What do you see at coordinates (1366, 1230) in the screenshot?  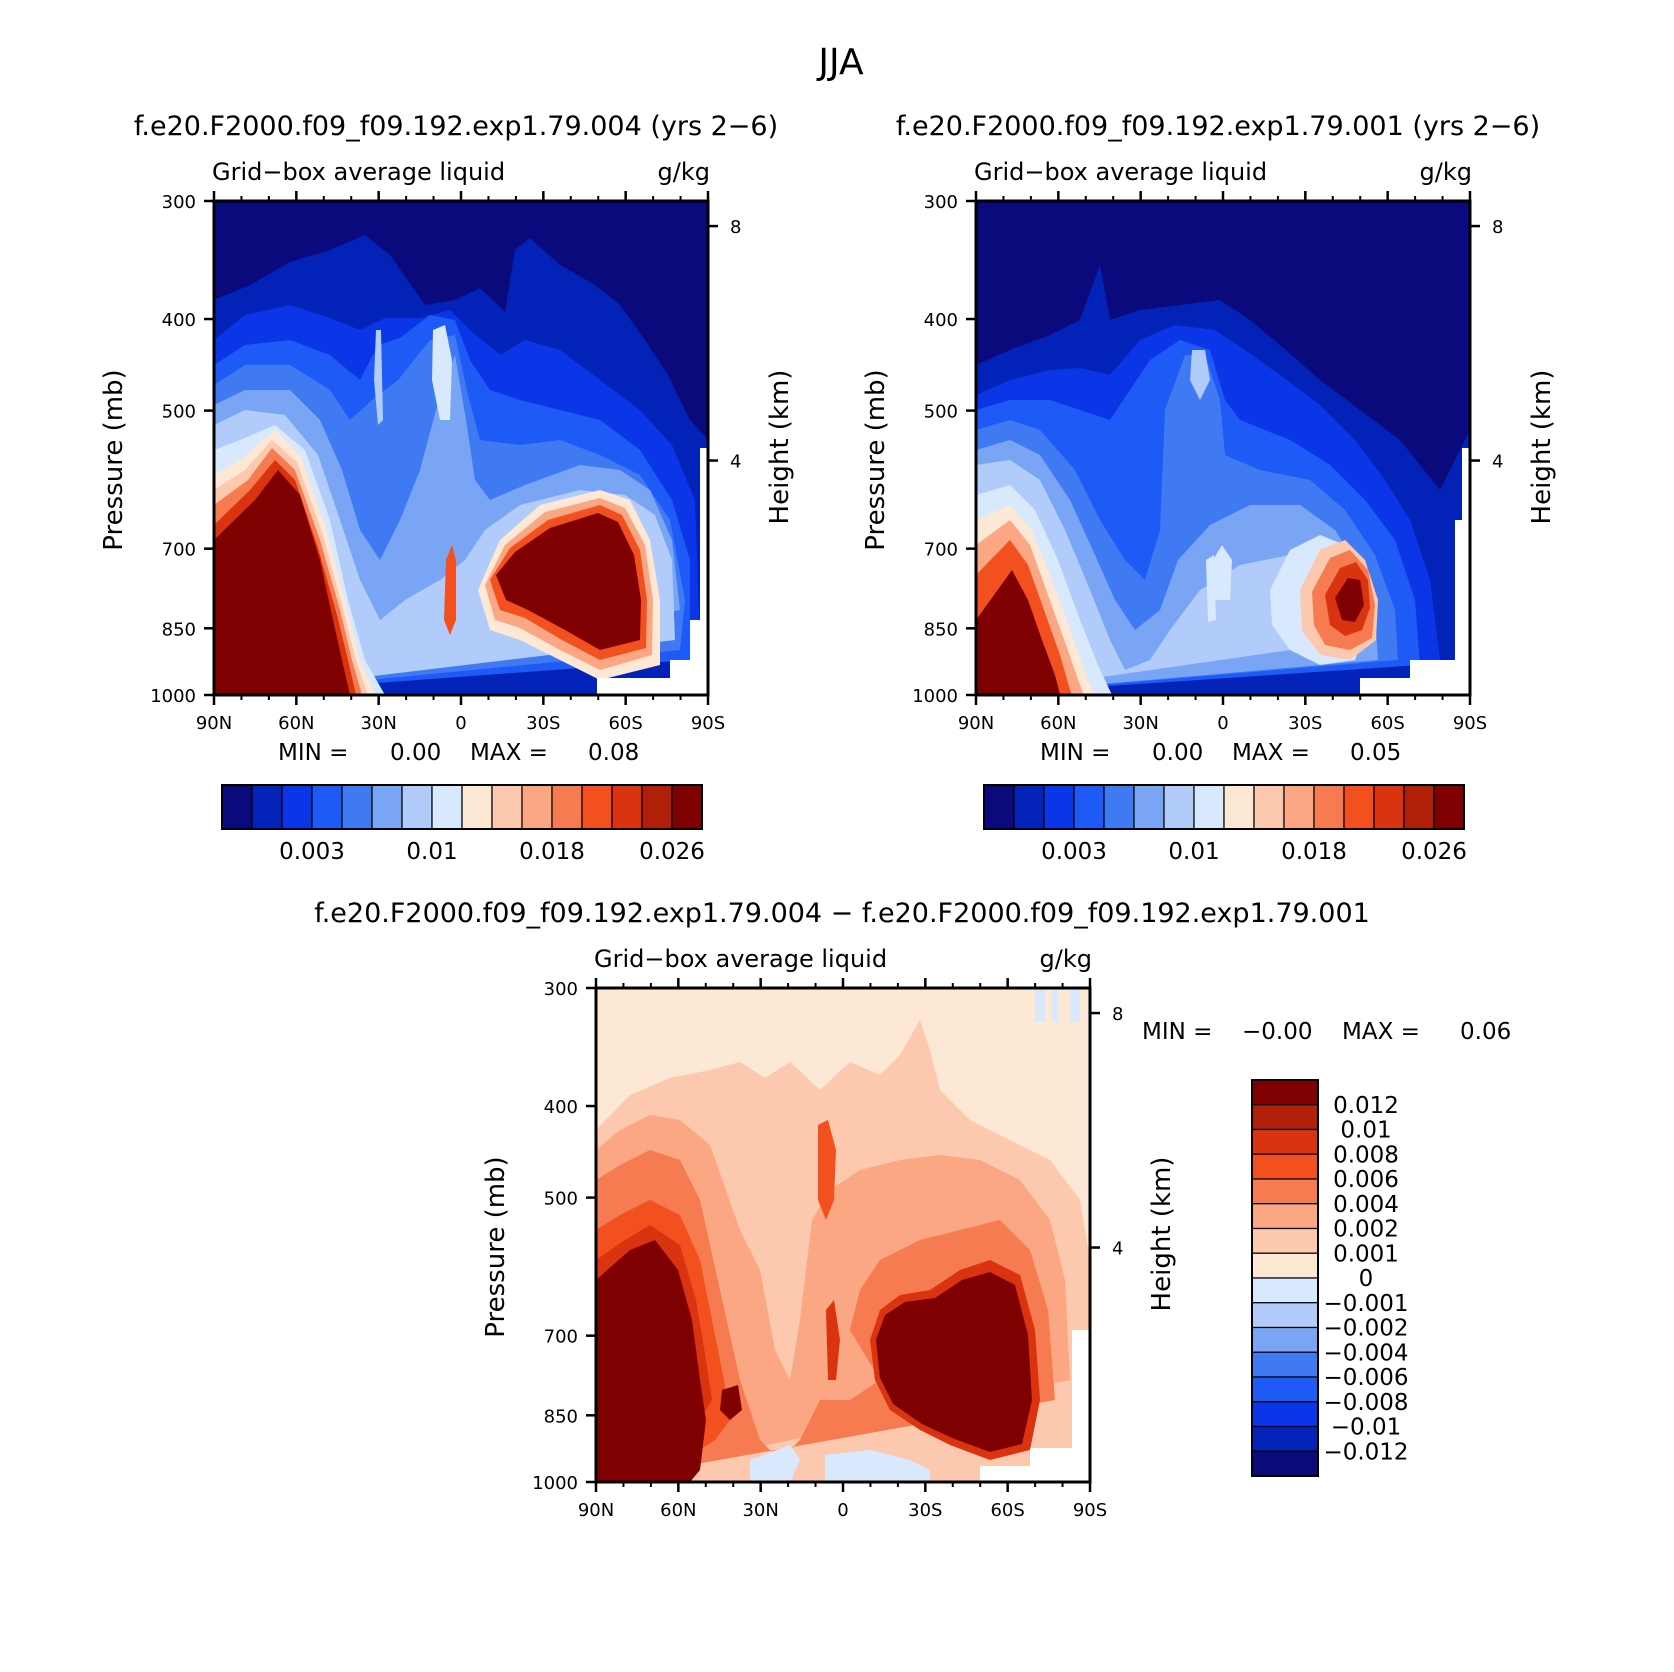 I see `colorbar-label: 0.002` at bounding box center [1366, 1230].